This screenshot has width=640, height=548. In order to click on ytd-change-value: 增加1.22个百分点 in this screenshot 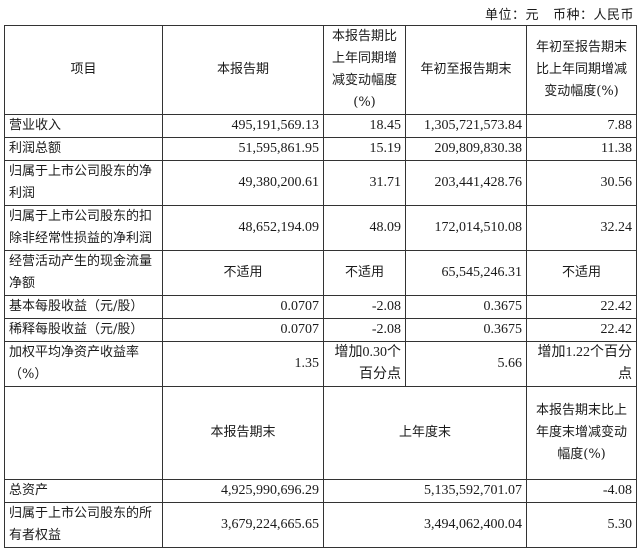, I will do `click(581, 364)`.